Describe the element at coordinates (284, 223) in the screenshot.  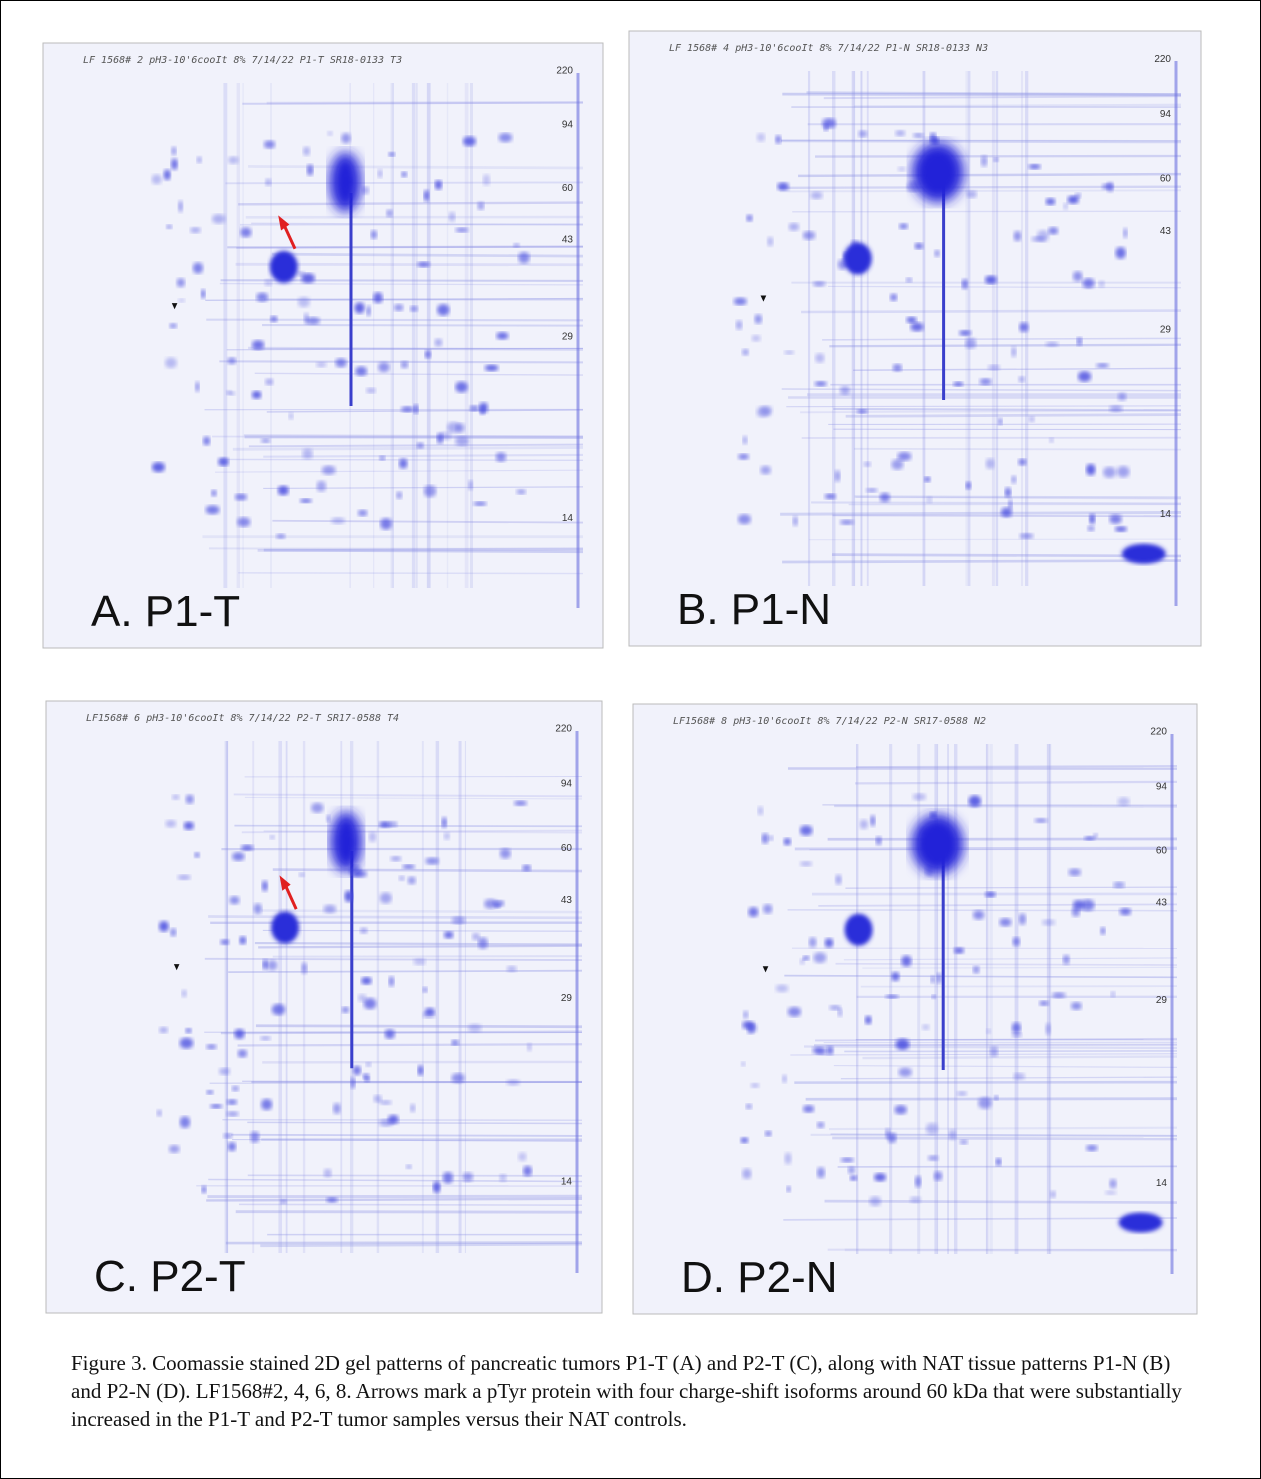
I see `arrow-head` at that location.